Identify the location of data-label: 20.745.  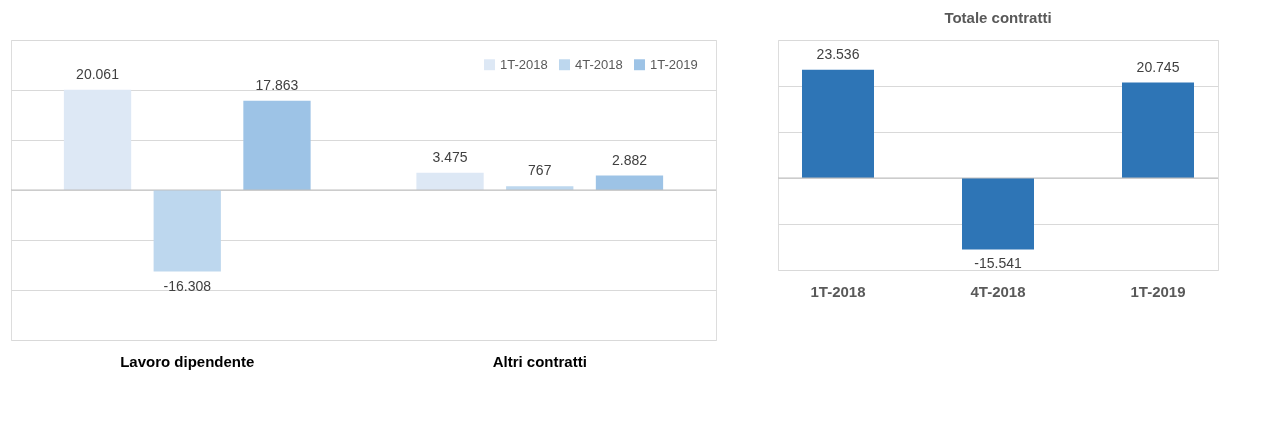
(1158, 66).